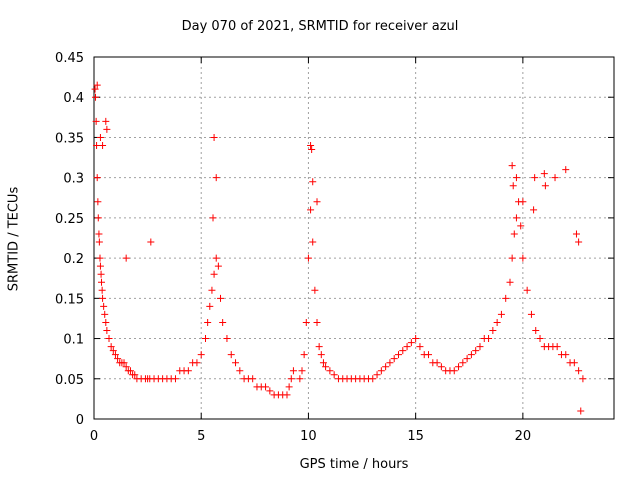 This screenshot has height=480, width=640. I want to click on x-tick-label: 15, so click(415, 436).